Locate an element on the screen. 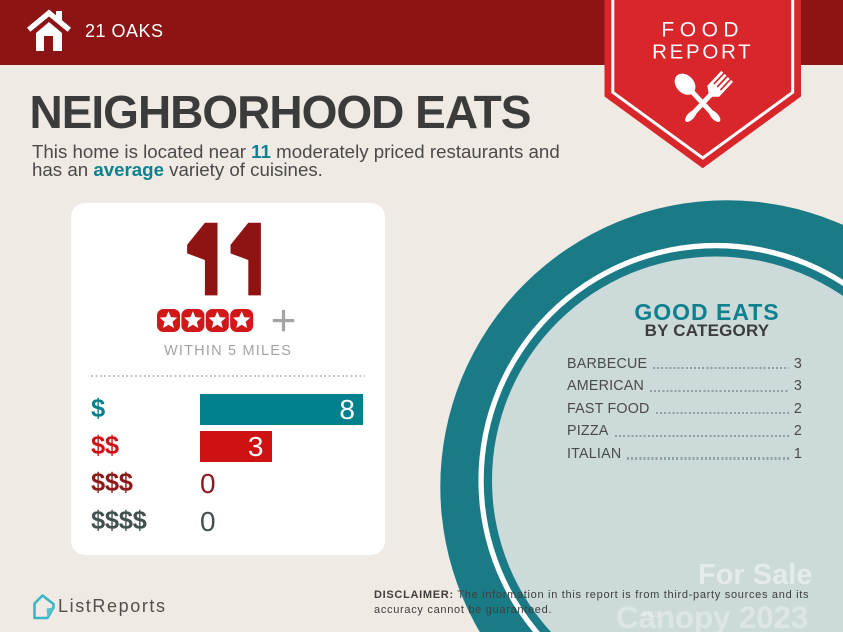 This screenshot has height=632, width=843. svg-text: REPORT is located at coordinates (702, 52).